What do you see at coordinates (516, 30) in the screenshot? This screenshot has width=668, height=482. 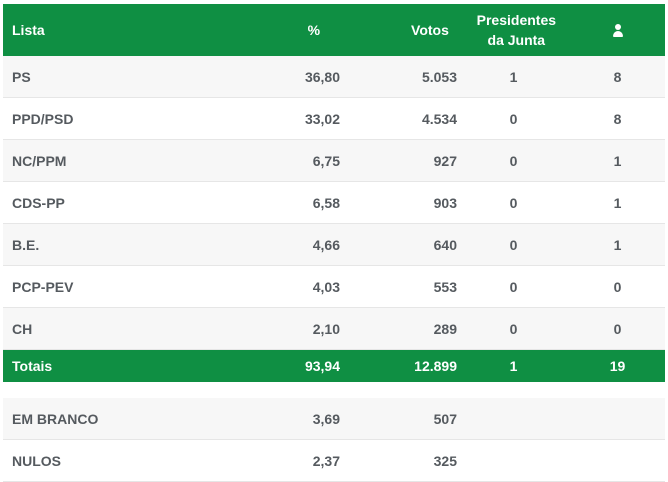 I see `header-presidentes: Presidentes da Junta` at bounding box center [516, 30].